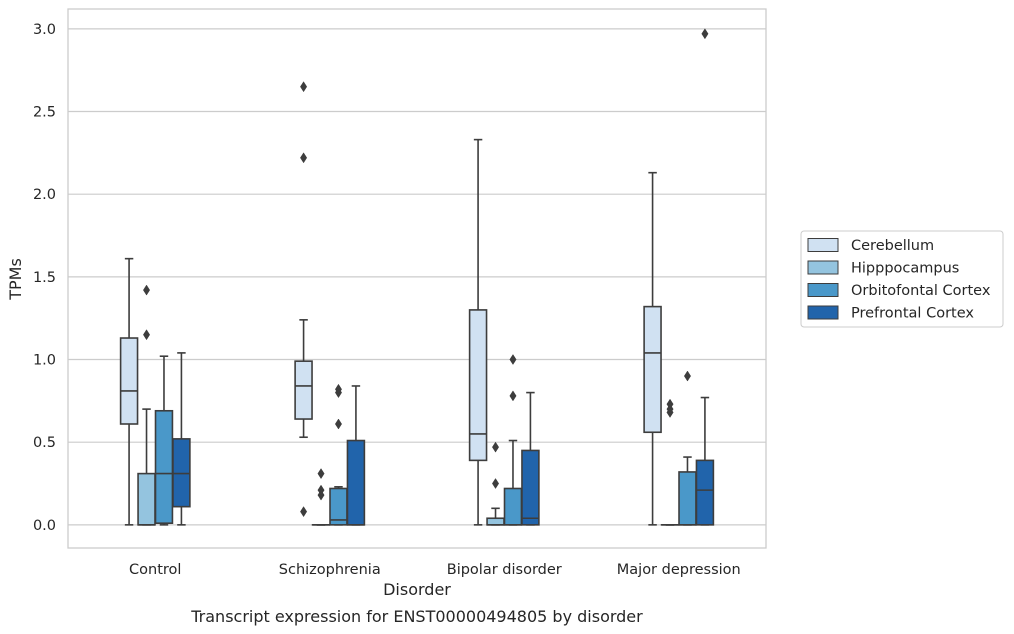 This screenshot has height=634, width=1014. I want to click on y-tick-label: 1.5, so click(44, 278).